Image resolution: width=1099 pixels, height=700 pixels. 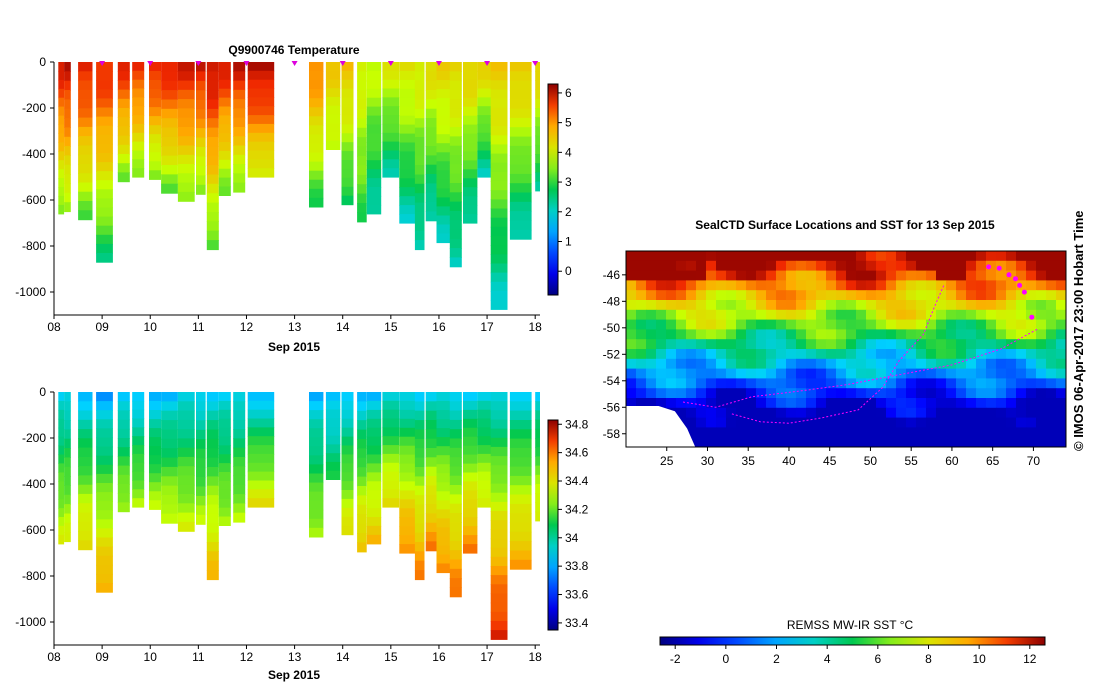 What do you see at coordinates (846, 349) in the screenshot?
I see `map-frame` at bounding box center [846, 349].